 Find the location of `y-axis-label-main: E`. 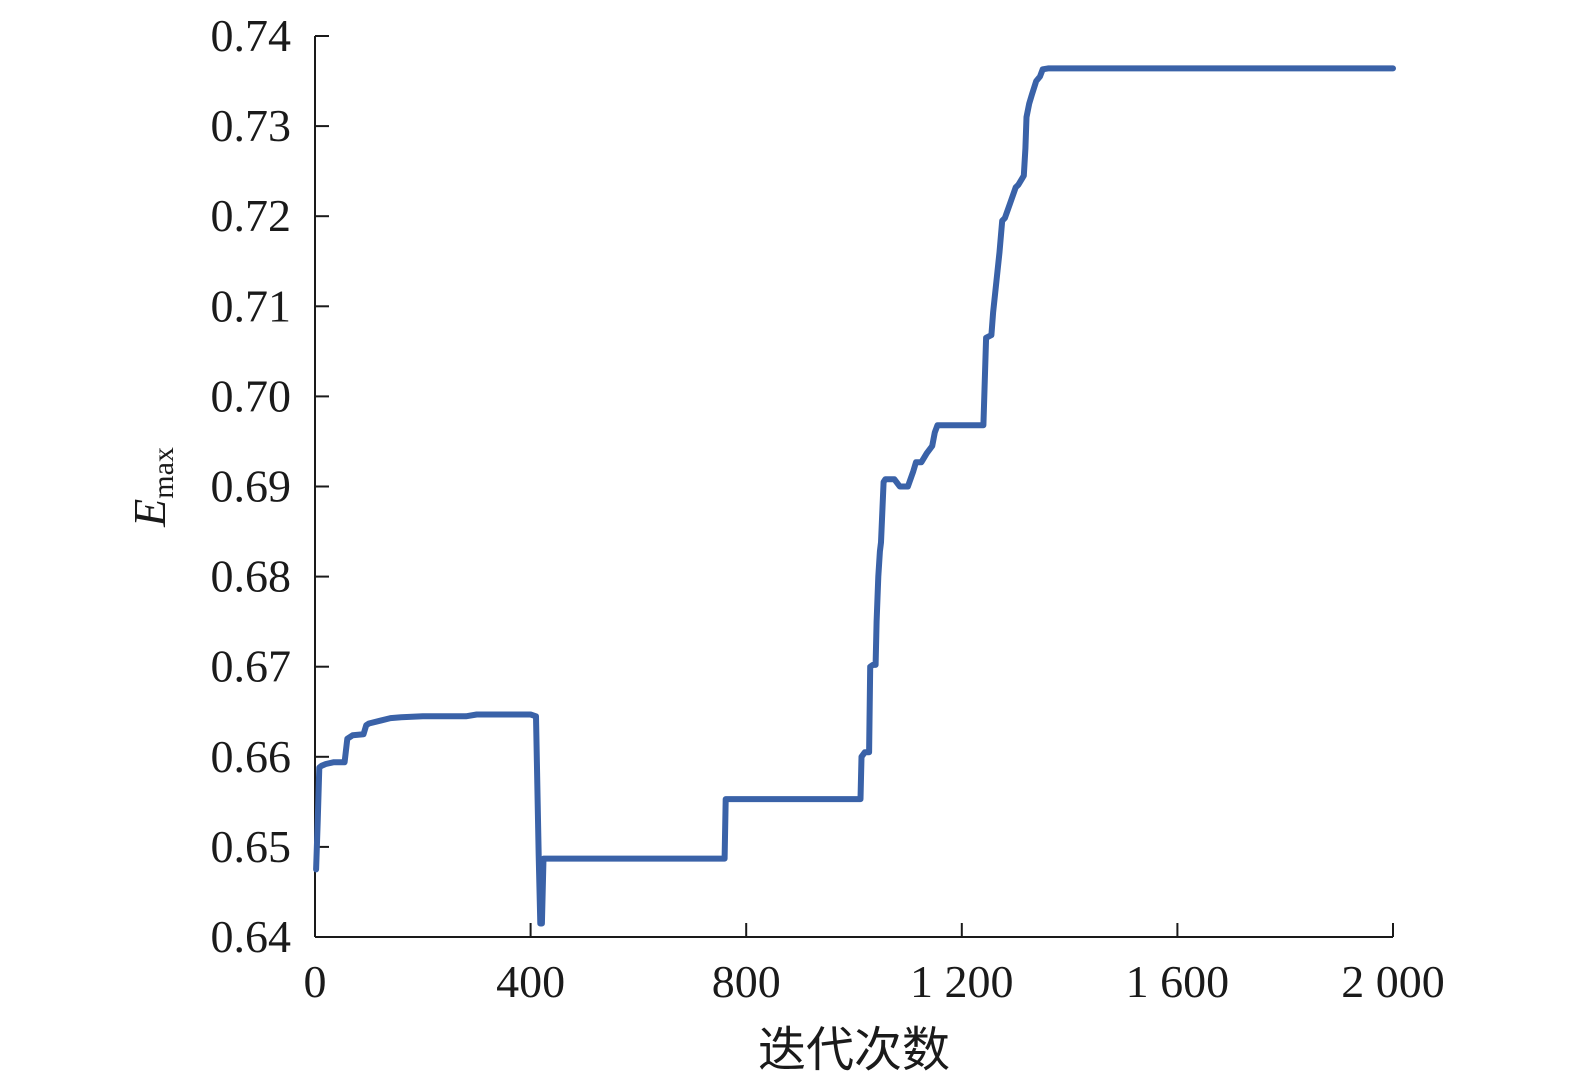

y-axis-label-main: E is located at coordinates (149, 513).